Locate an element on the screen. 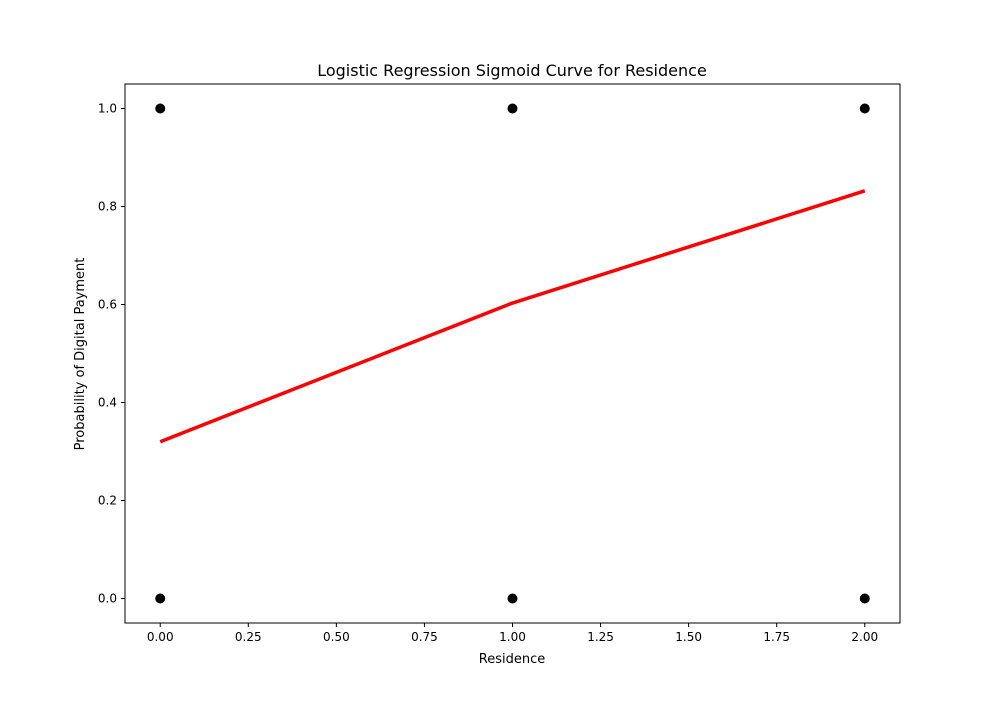 Image resolution: width=1000 pixels, height=704 pixels. x-tick-label: 0.75 is located at coordinates (424, 637).